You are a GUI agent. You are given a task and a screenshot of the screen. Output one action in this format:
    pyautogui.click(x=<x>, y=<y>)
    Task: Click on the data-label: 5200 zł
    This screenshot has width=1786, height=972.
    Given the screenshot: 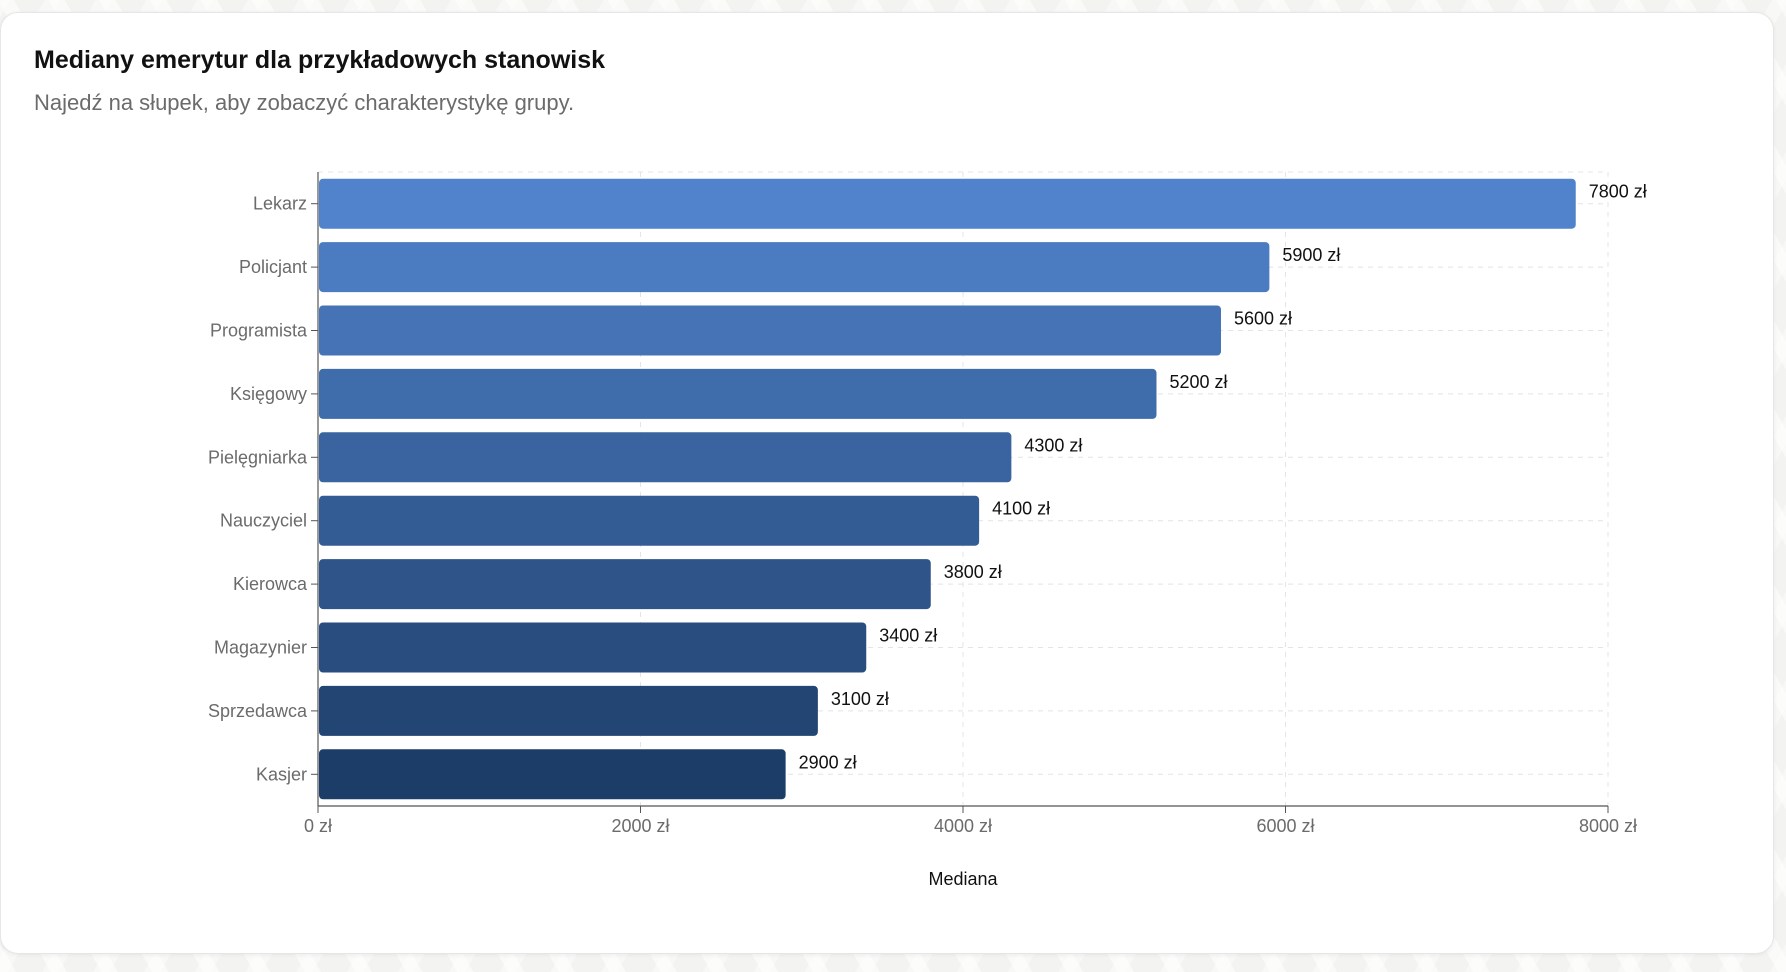 What is the action you would take?
    pyautogui.click(x=1199, y=382)
    